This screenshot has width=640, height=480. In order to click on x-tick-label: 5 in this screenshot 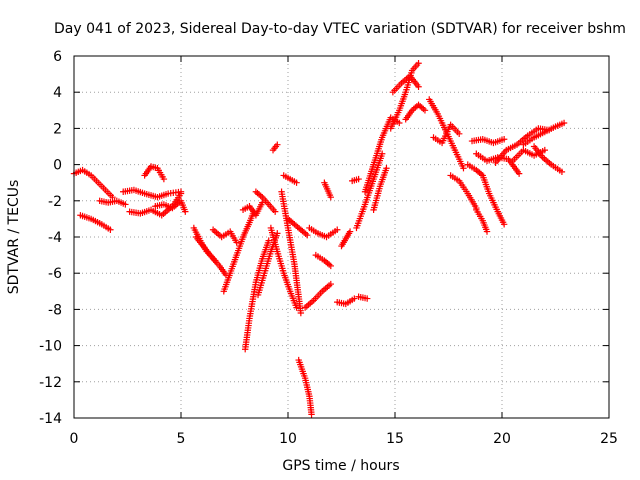, I will do `click(181, 439)`.